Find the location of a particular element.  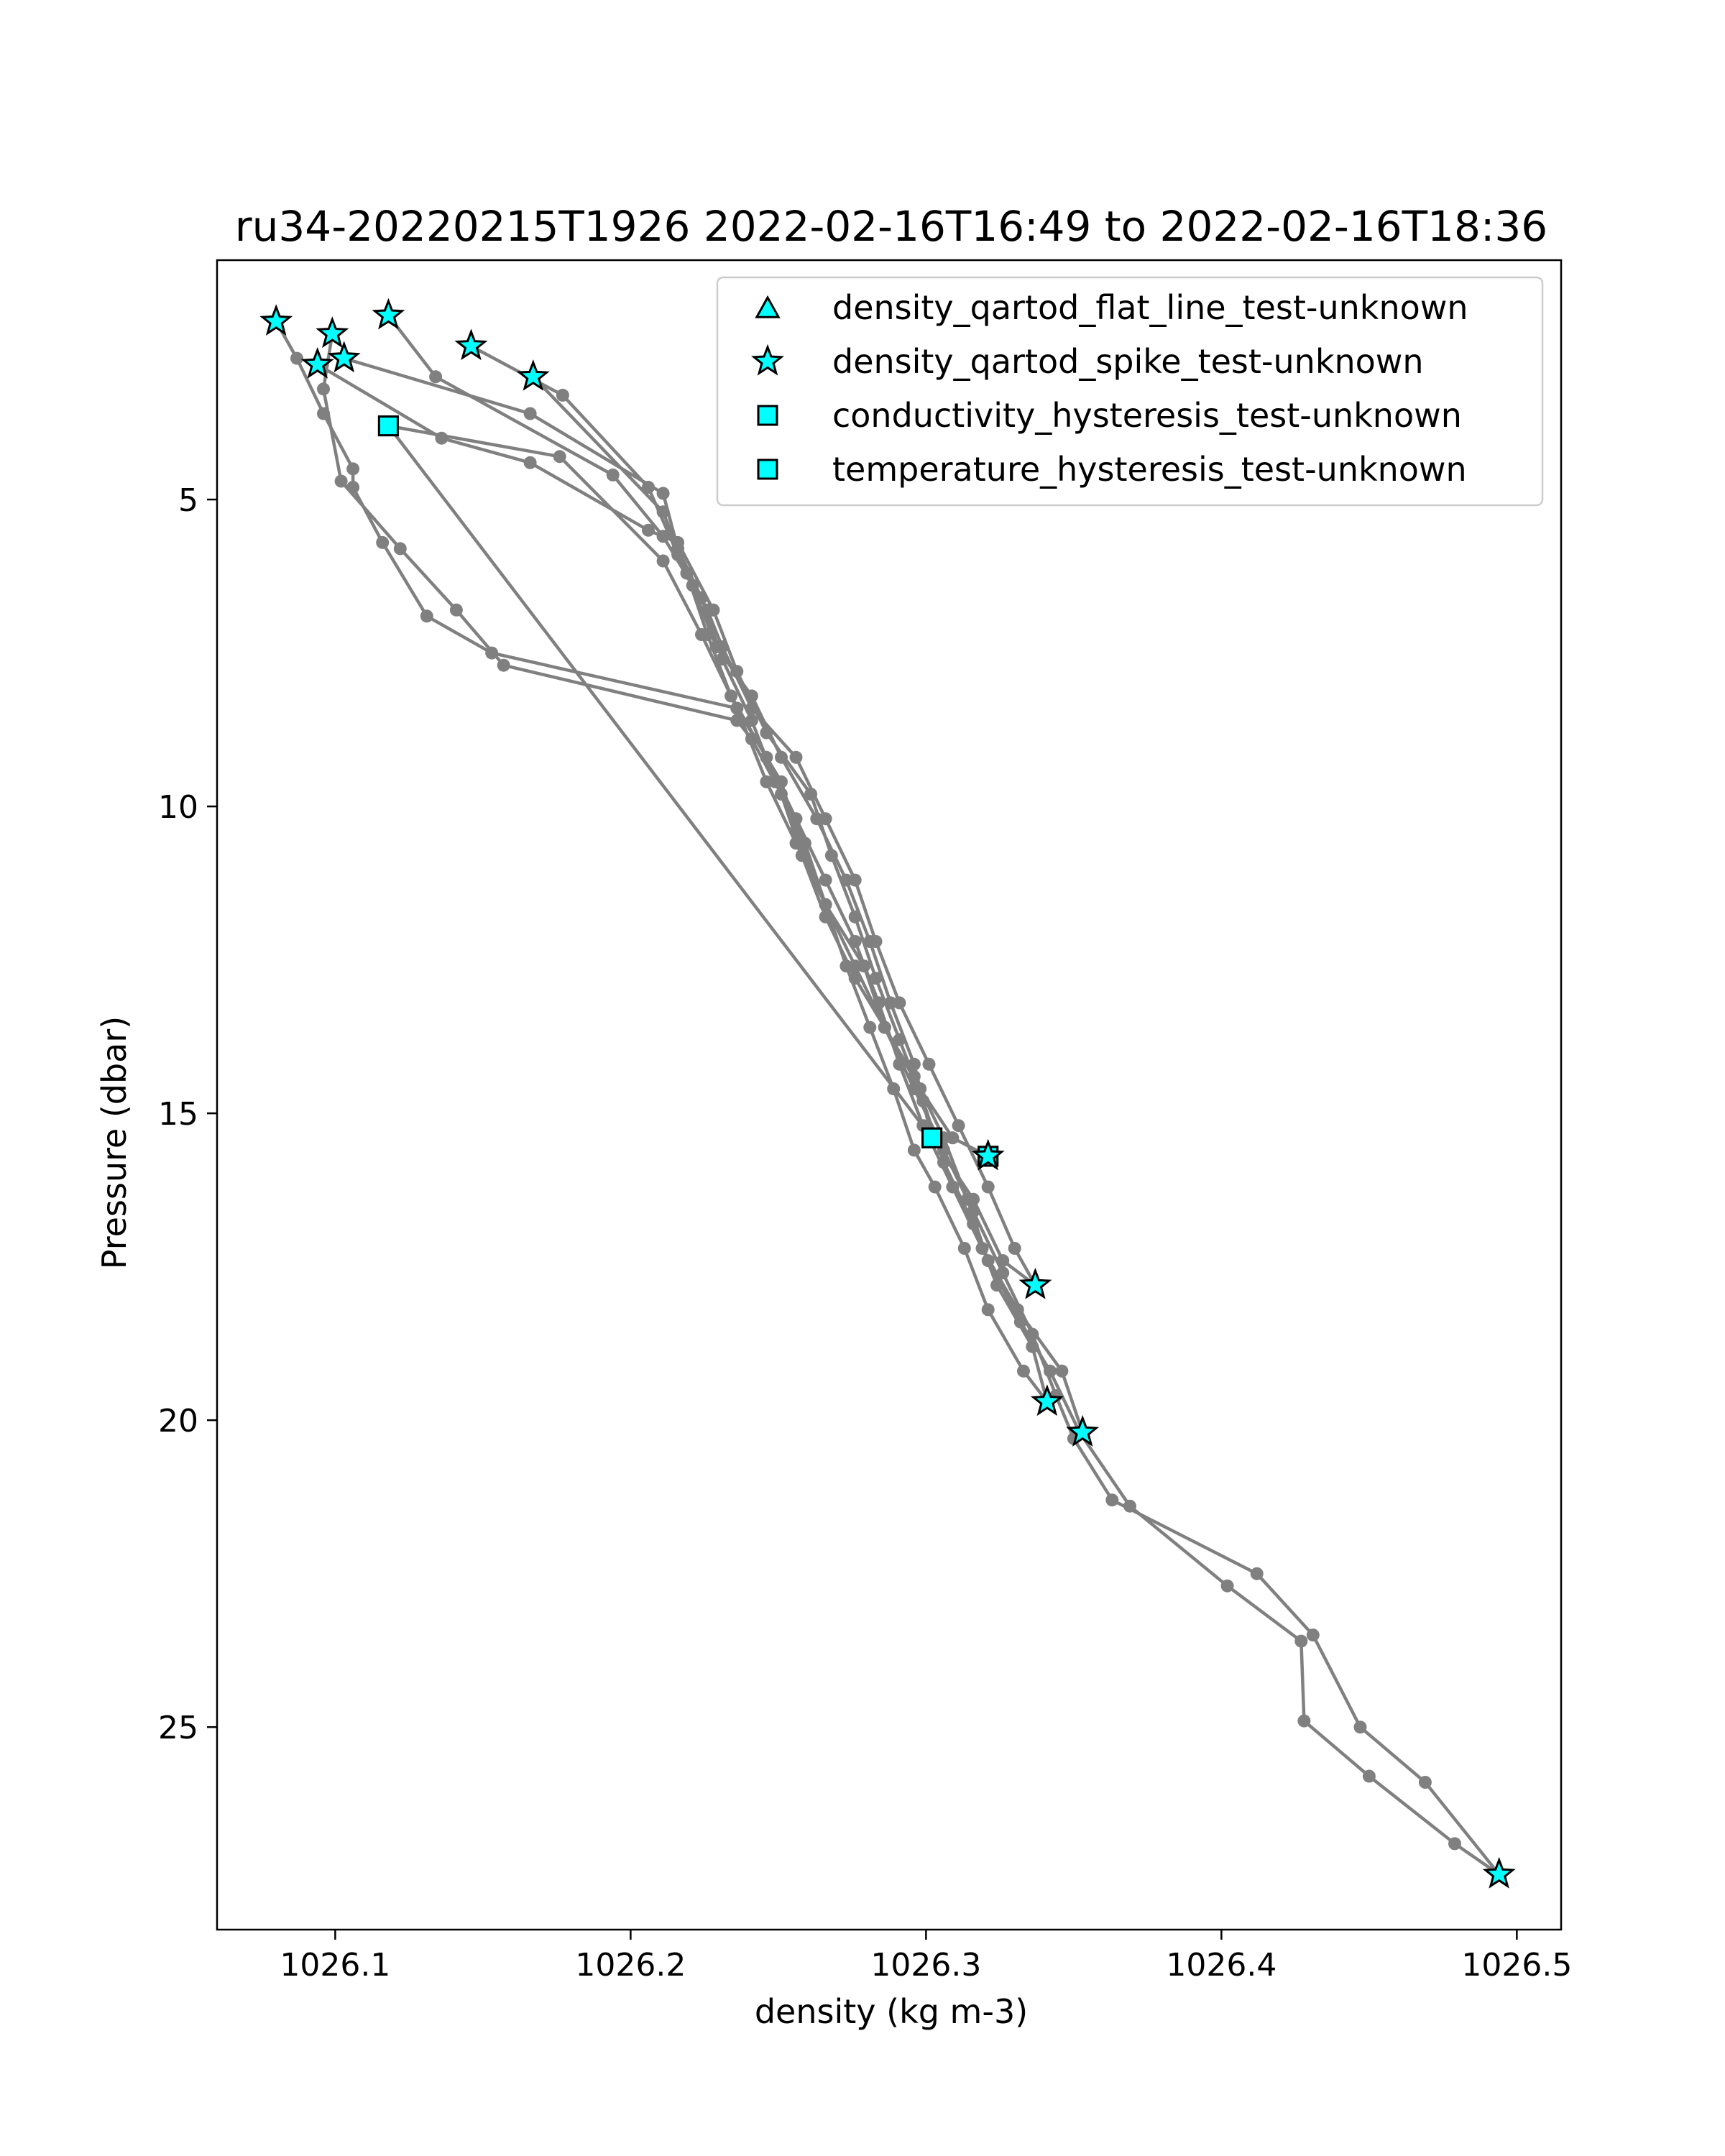

x-tick-label: 1026.1 is located at coordinates (335, 1965).